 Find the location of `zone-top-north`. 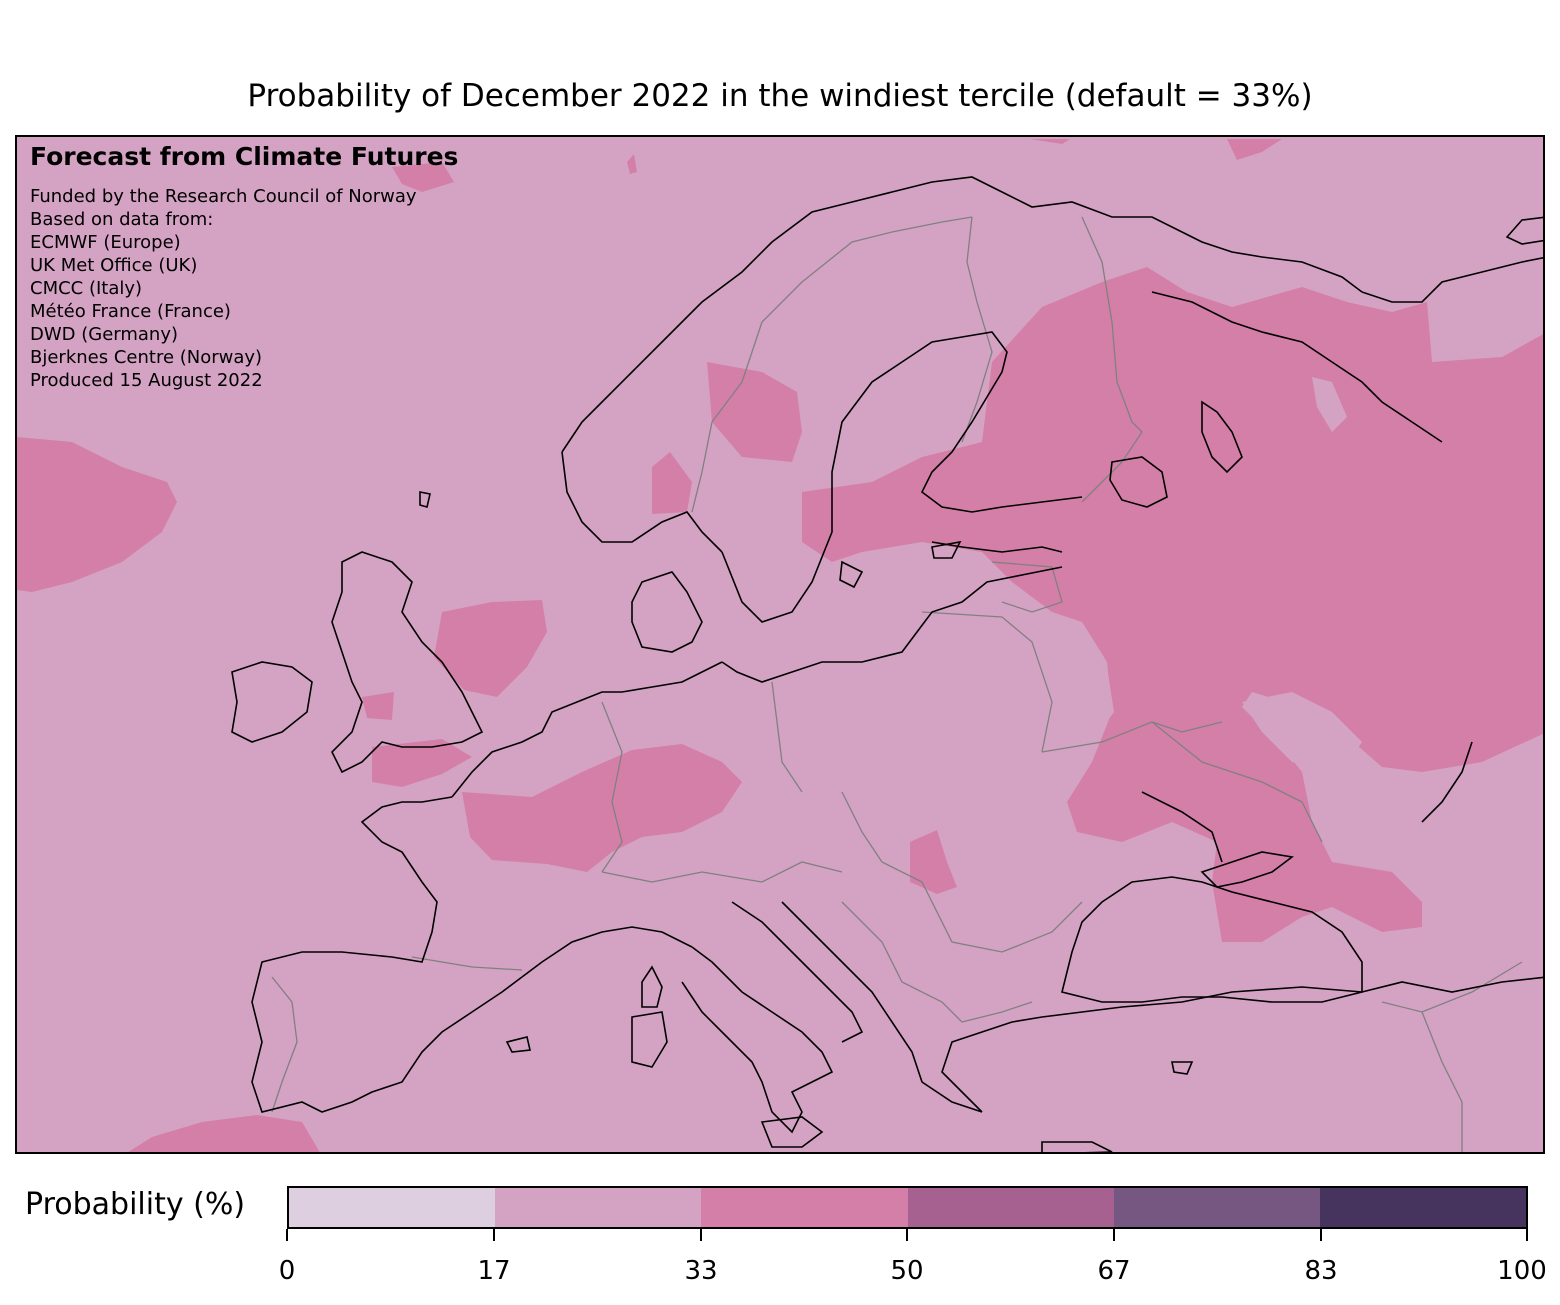

zone-top-north is located at coordinates (423, 177).